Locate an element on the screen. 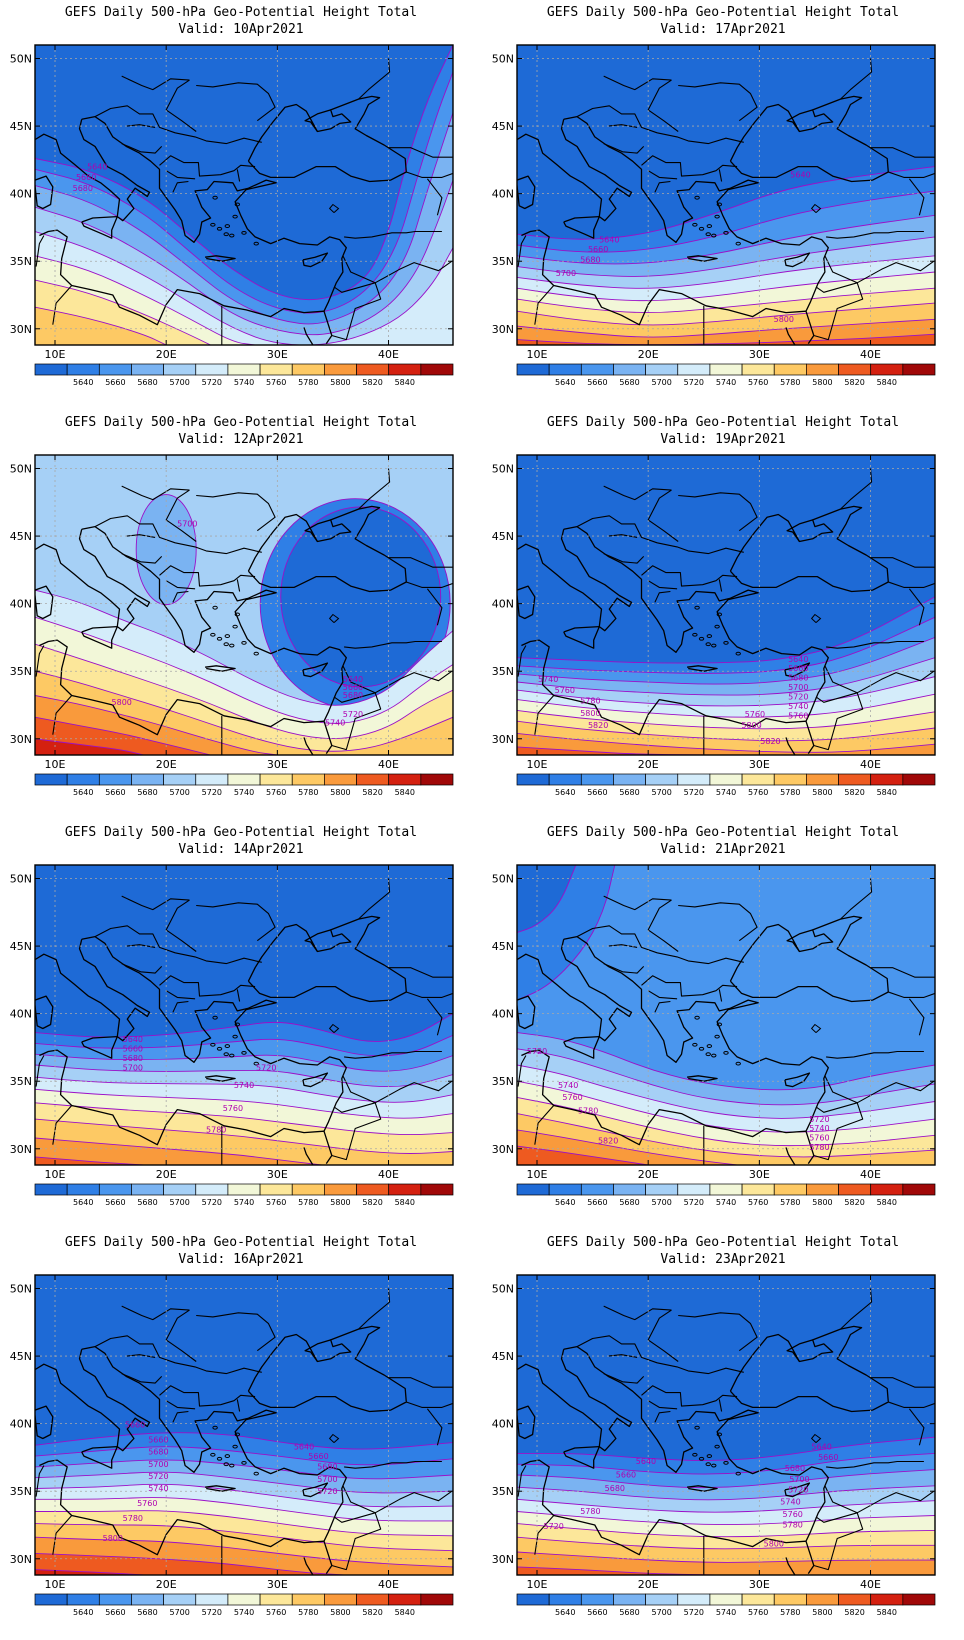 The width and height of the screenshot is (964, 1640). fill-band is located at coordinates (244, 326).